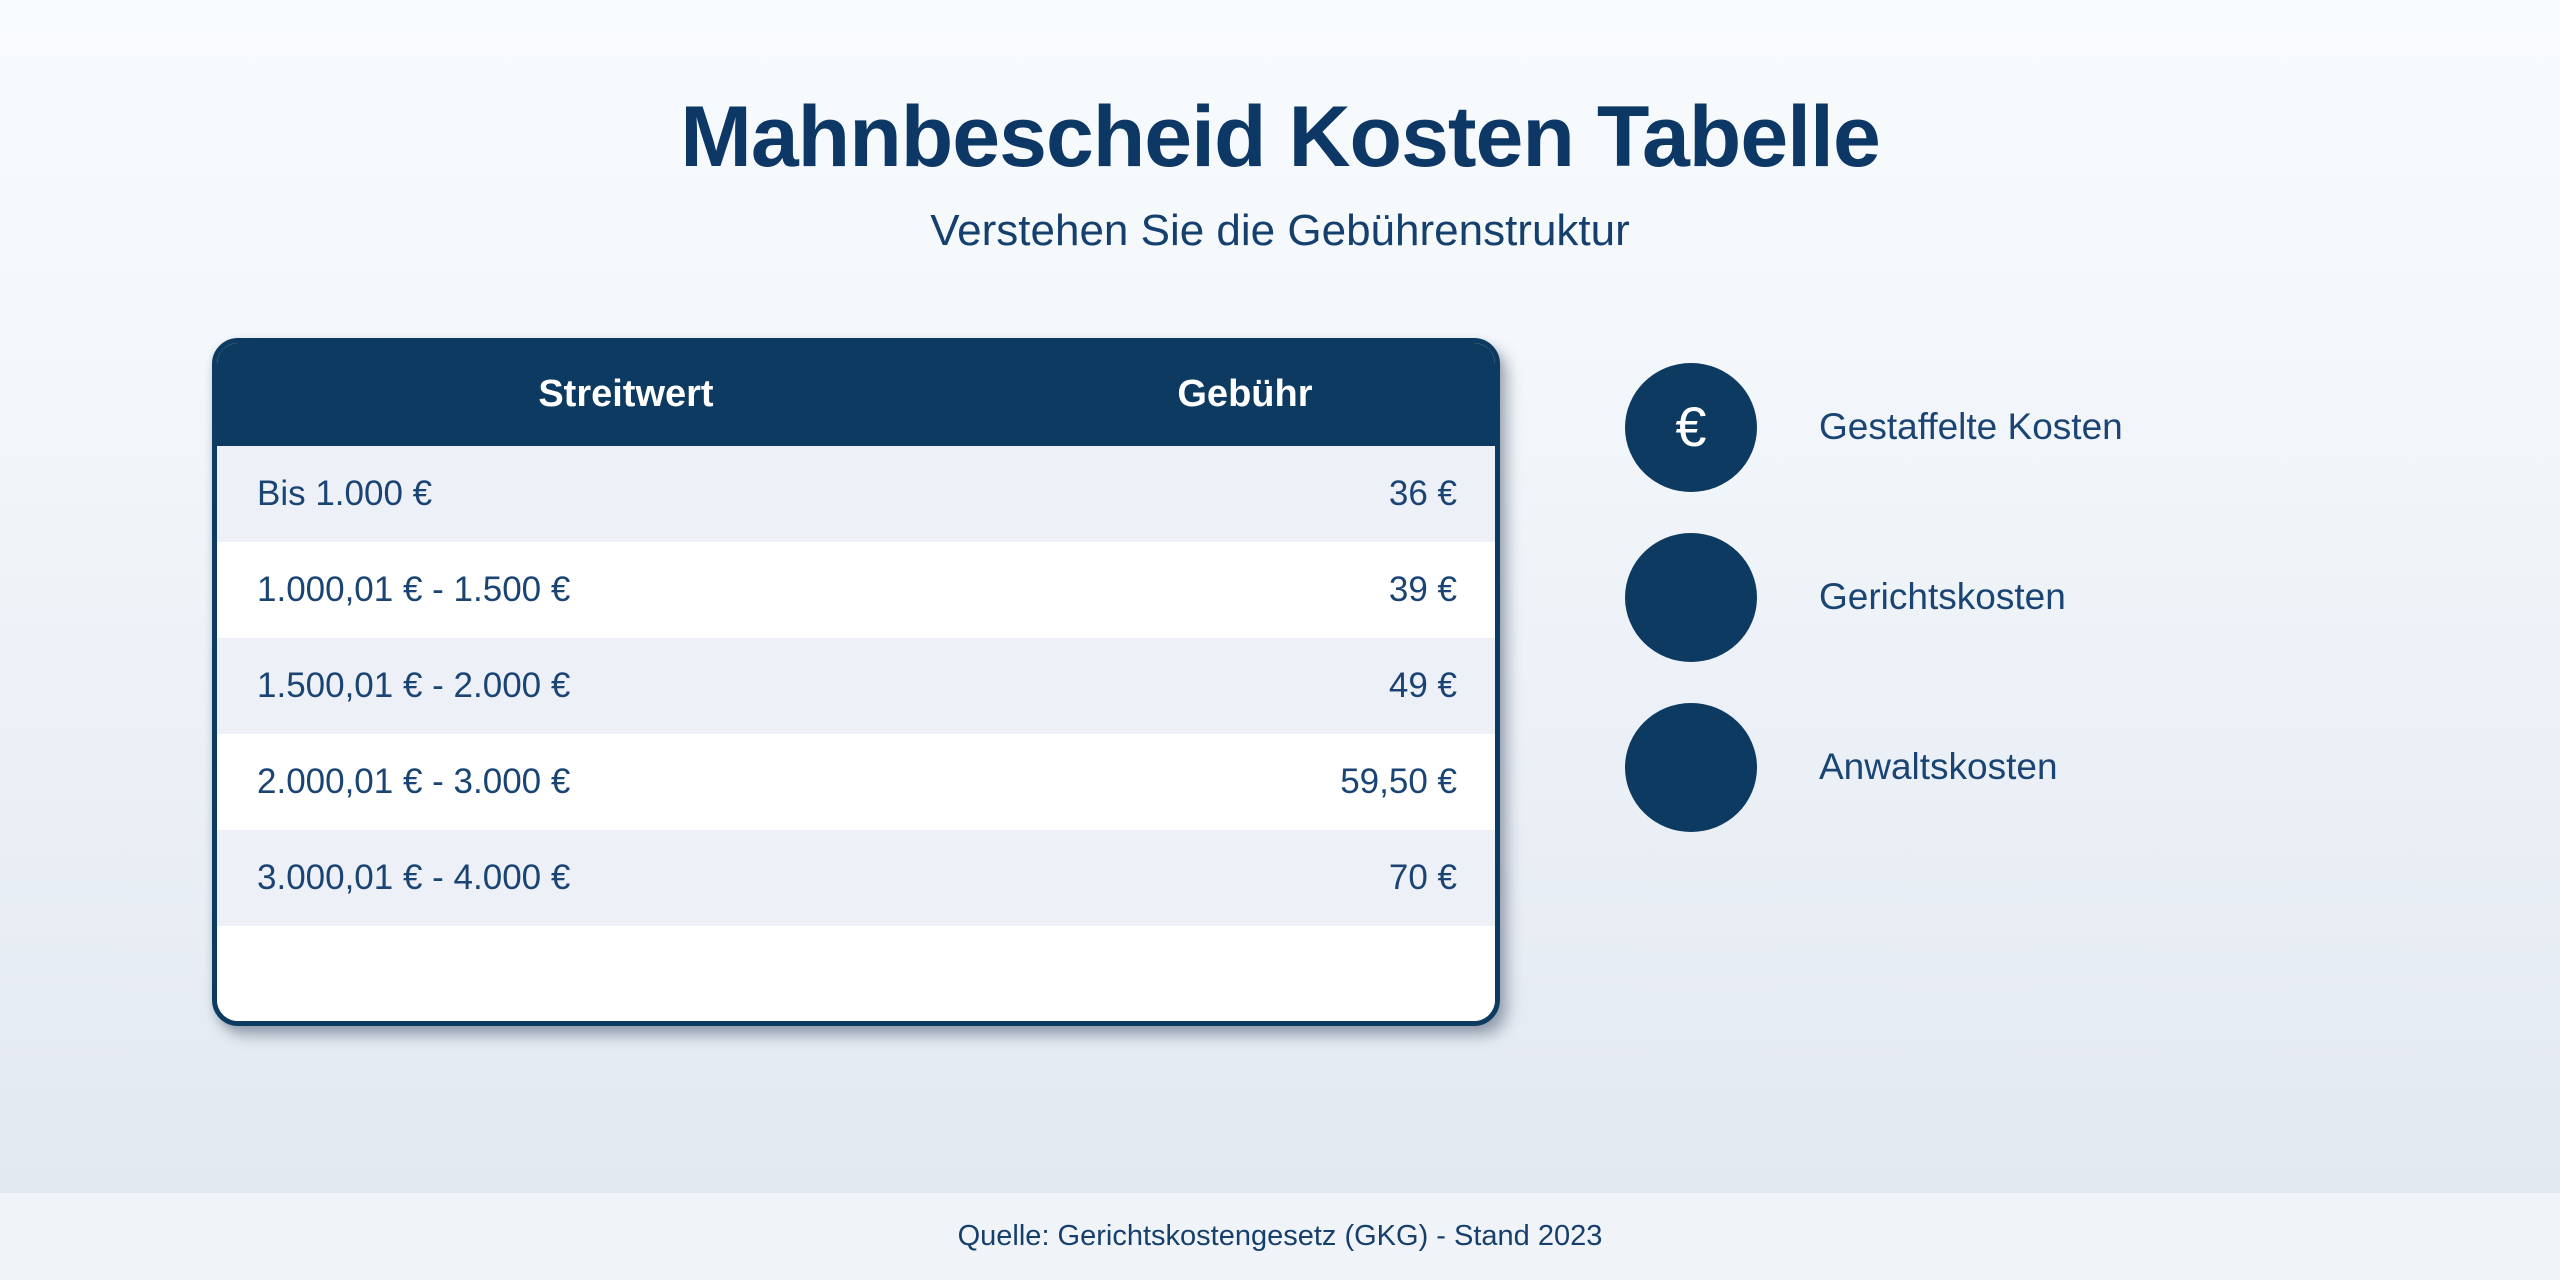 Image resolution: width=2560 pixels, height=1280 pixels. Describe the element at coordinates (856, 973) in the screenshot. I see `table-empty-row` at that location.